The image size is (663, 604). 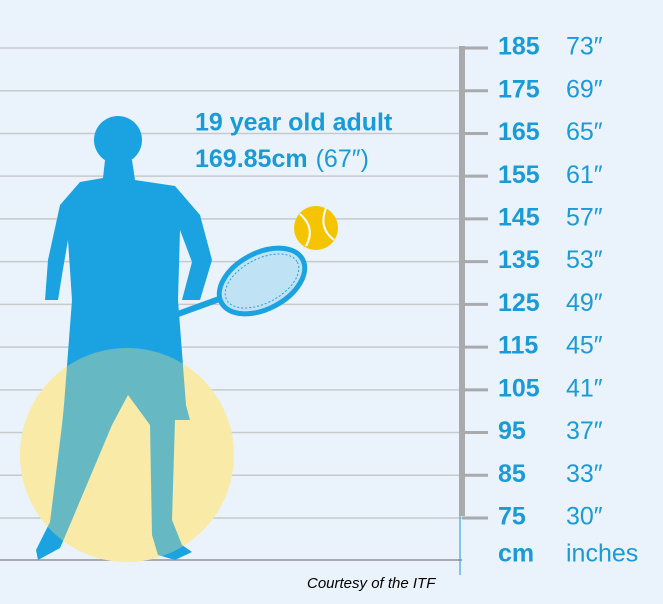 What do you see at coordinates (584, 218) in the screenshot?
I see `inch-label: 57″` at bounding box center [584, 218].